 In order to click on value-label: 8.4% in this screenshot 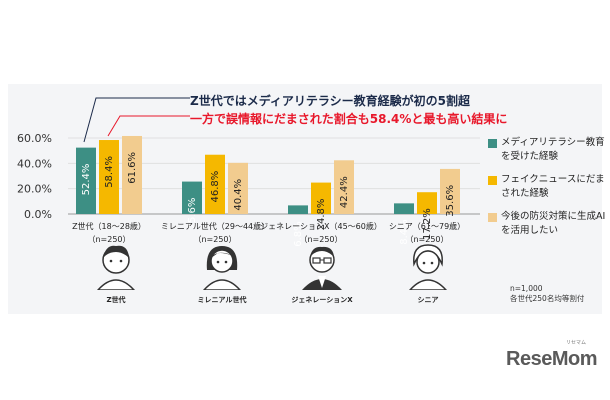, I will do `click(404, 231)`.